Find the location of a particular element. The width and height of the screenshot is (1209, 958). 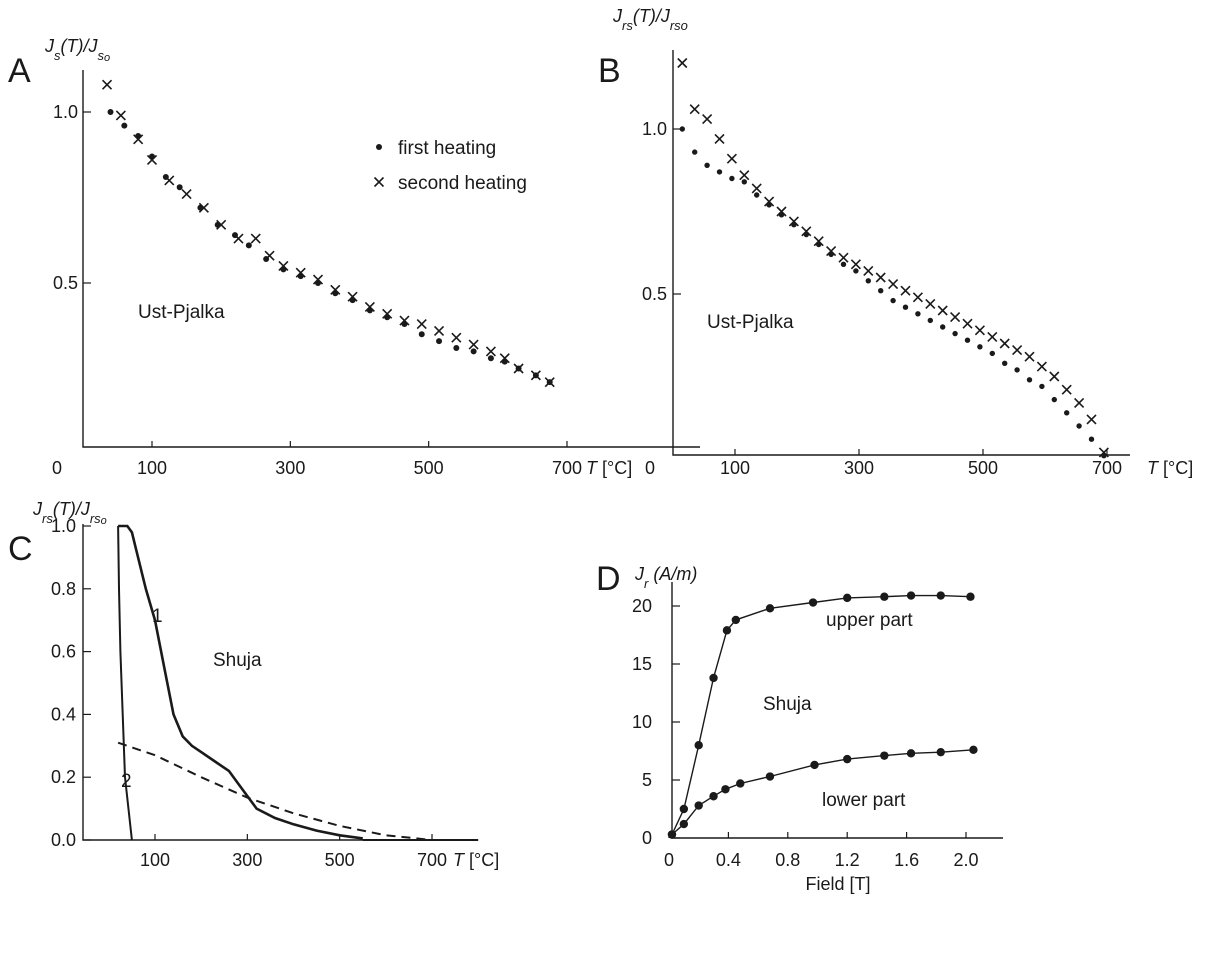

panel-c-xtick-label: 500 is located at coordinates (340, 860).